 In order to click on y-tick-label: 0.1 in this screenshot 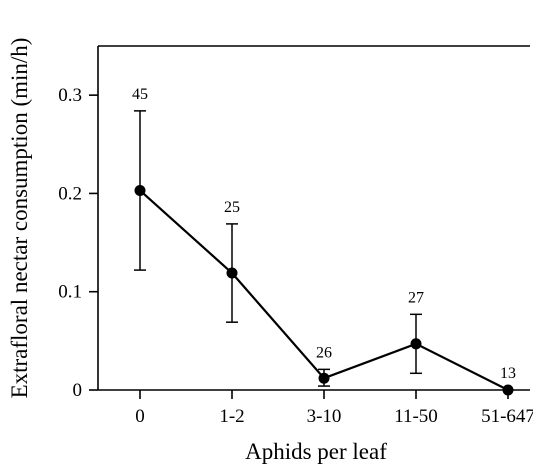, I will do `click(70, 292)`.